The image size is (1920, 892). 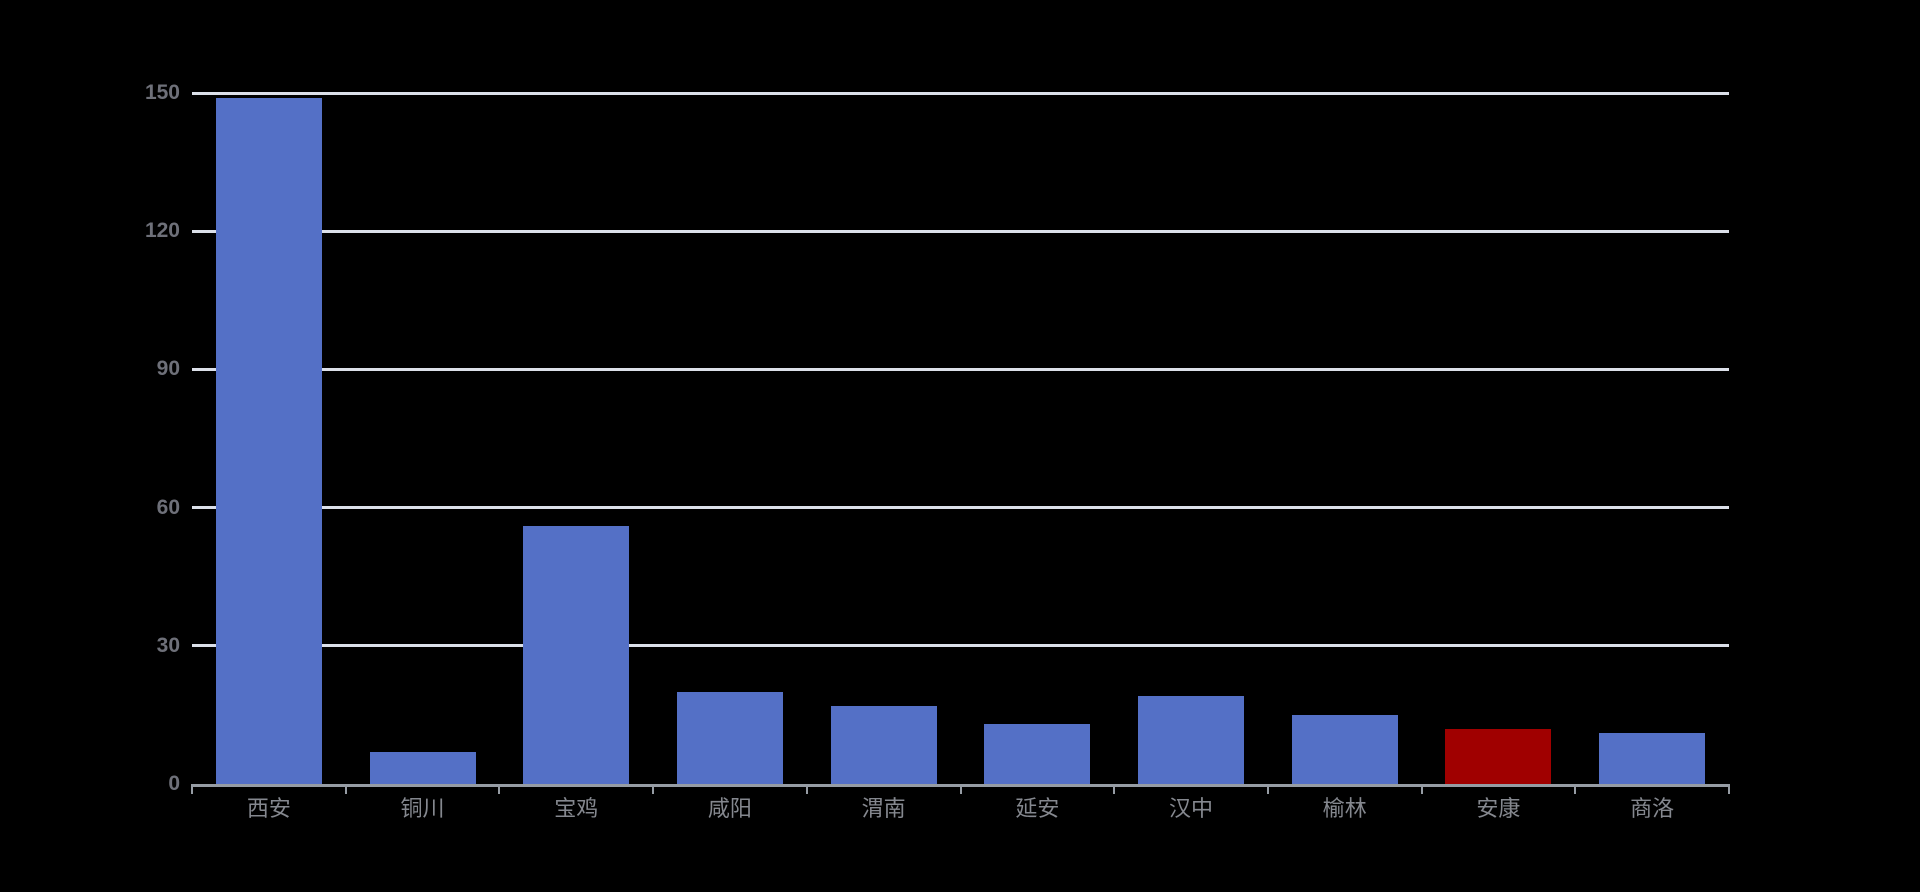 What do you see at coordinates (1344, 808) in the screenshot?
I see `x-axis-label-8: 榆林` at bounding box center [1344, 808].